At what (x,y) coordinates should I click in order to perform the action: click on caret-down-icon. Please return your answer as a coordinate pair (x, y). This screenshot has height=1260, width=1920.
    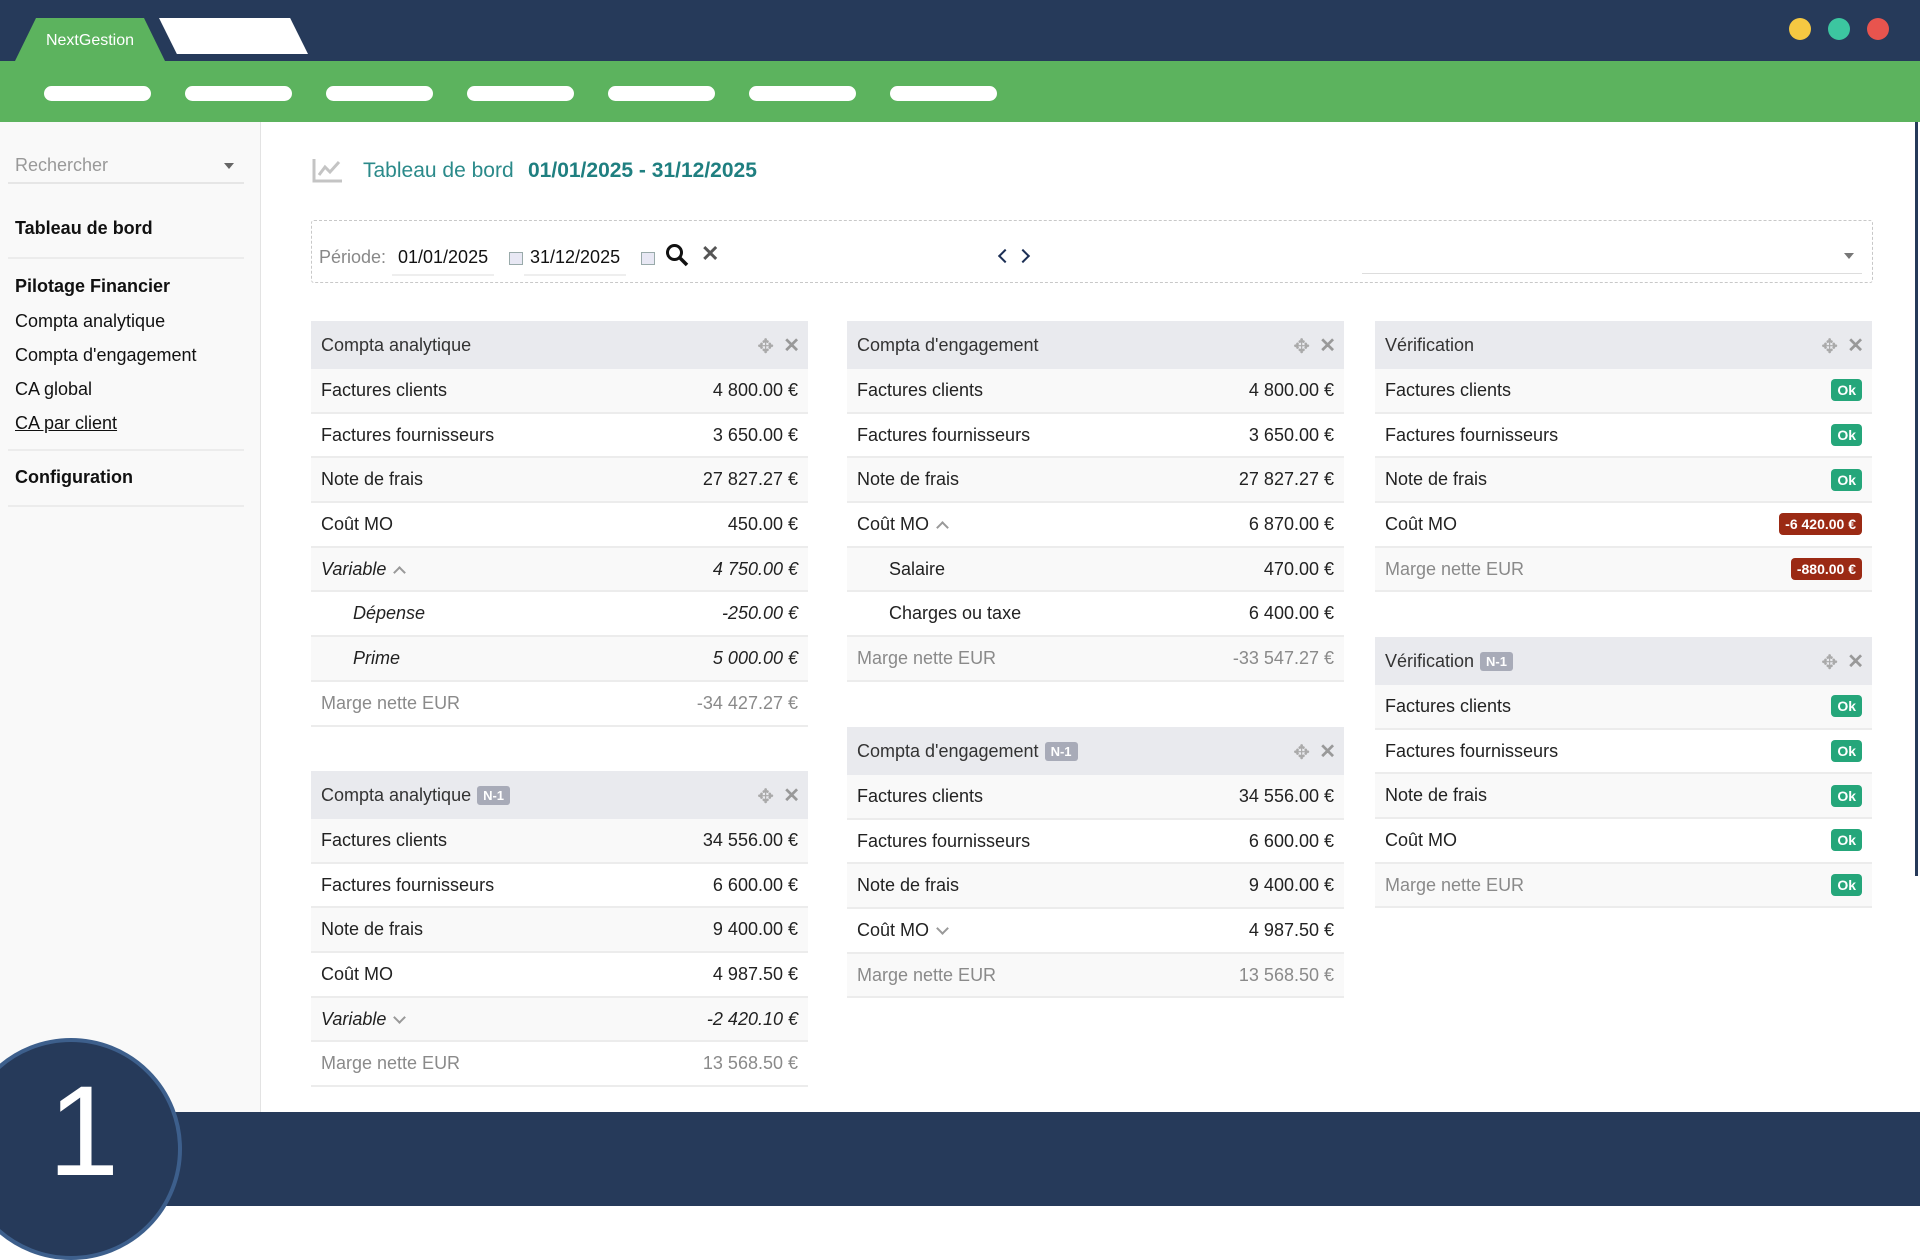
    Looking at the image, I should click on (1849, 256).